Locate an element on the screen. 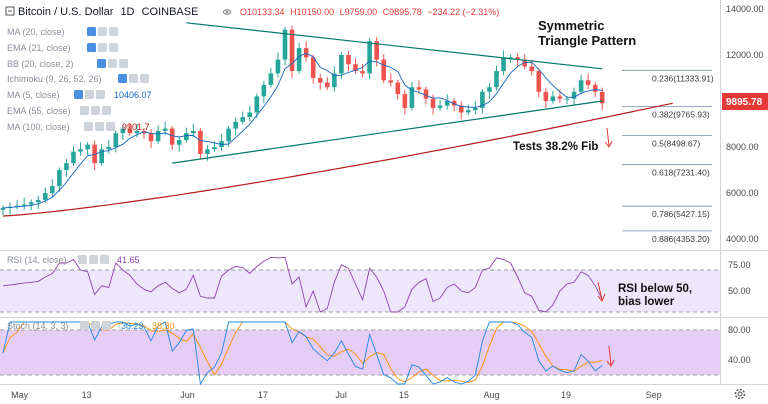  indicator-row: BB (20, close, 2) is located at coordinates (67, 64).